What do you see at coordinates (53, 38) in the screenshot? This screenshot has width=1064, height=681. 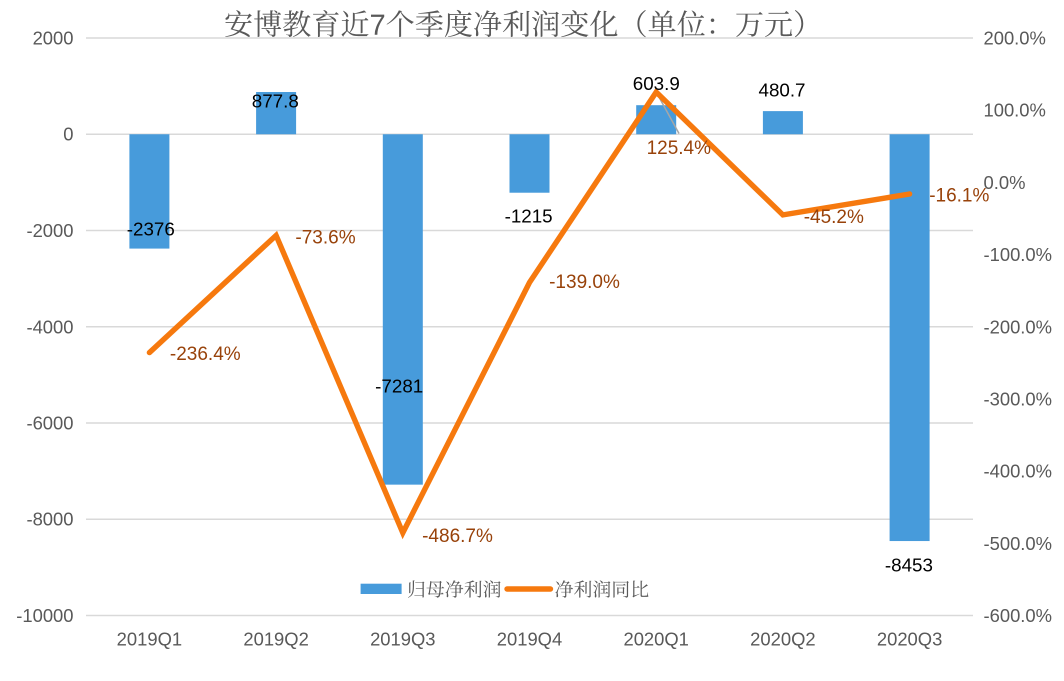 I see `svg-text: 2000` at bounding box center [53, 38].